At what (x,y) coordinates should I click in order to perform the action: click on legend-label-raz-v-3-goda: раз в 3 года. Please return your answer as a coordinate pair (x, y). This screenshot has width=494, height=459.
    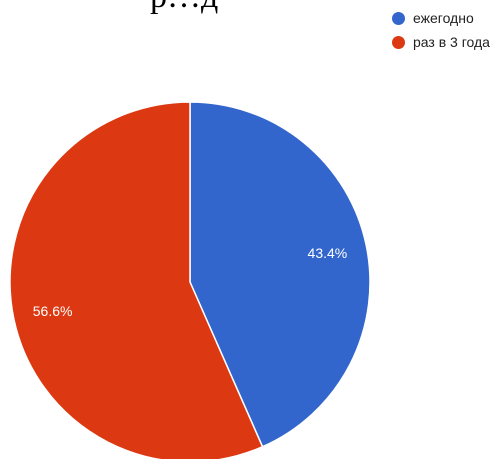
    Looking at the image, I should click on (451, 42).